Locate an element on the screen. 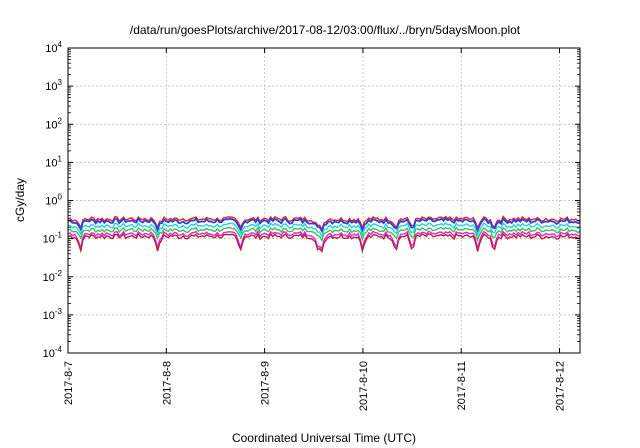 The height and width of the screenshot is (448, 640). y-tick-label: 10⁻¹ is located at coordinates (53, 238).